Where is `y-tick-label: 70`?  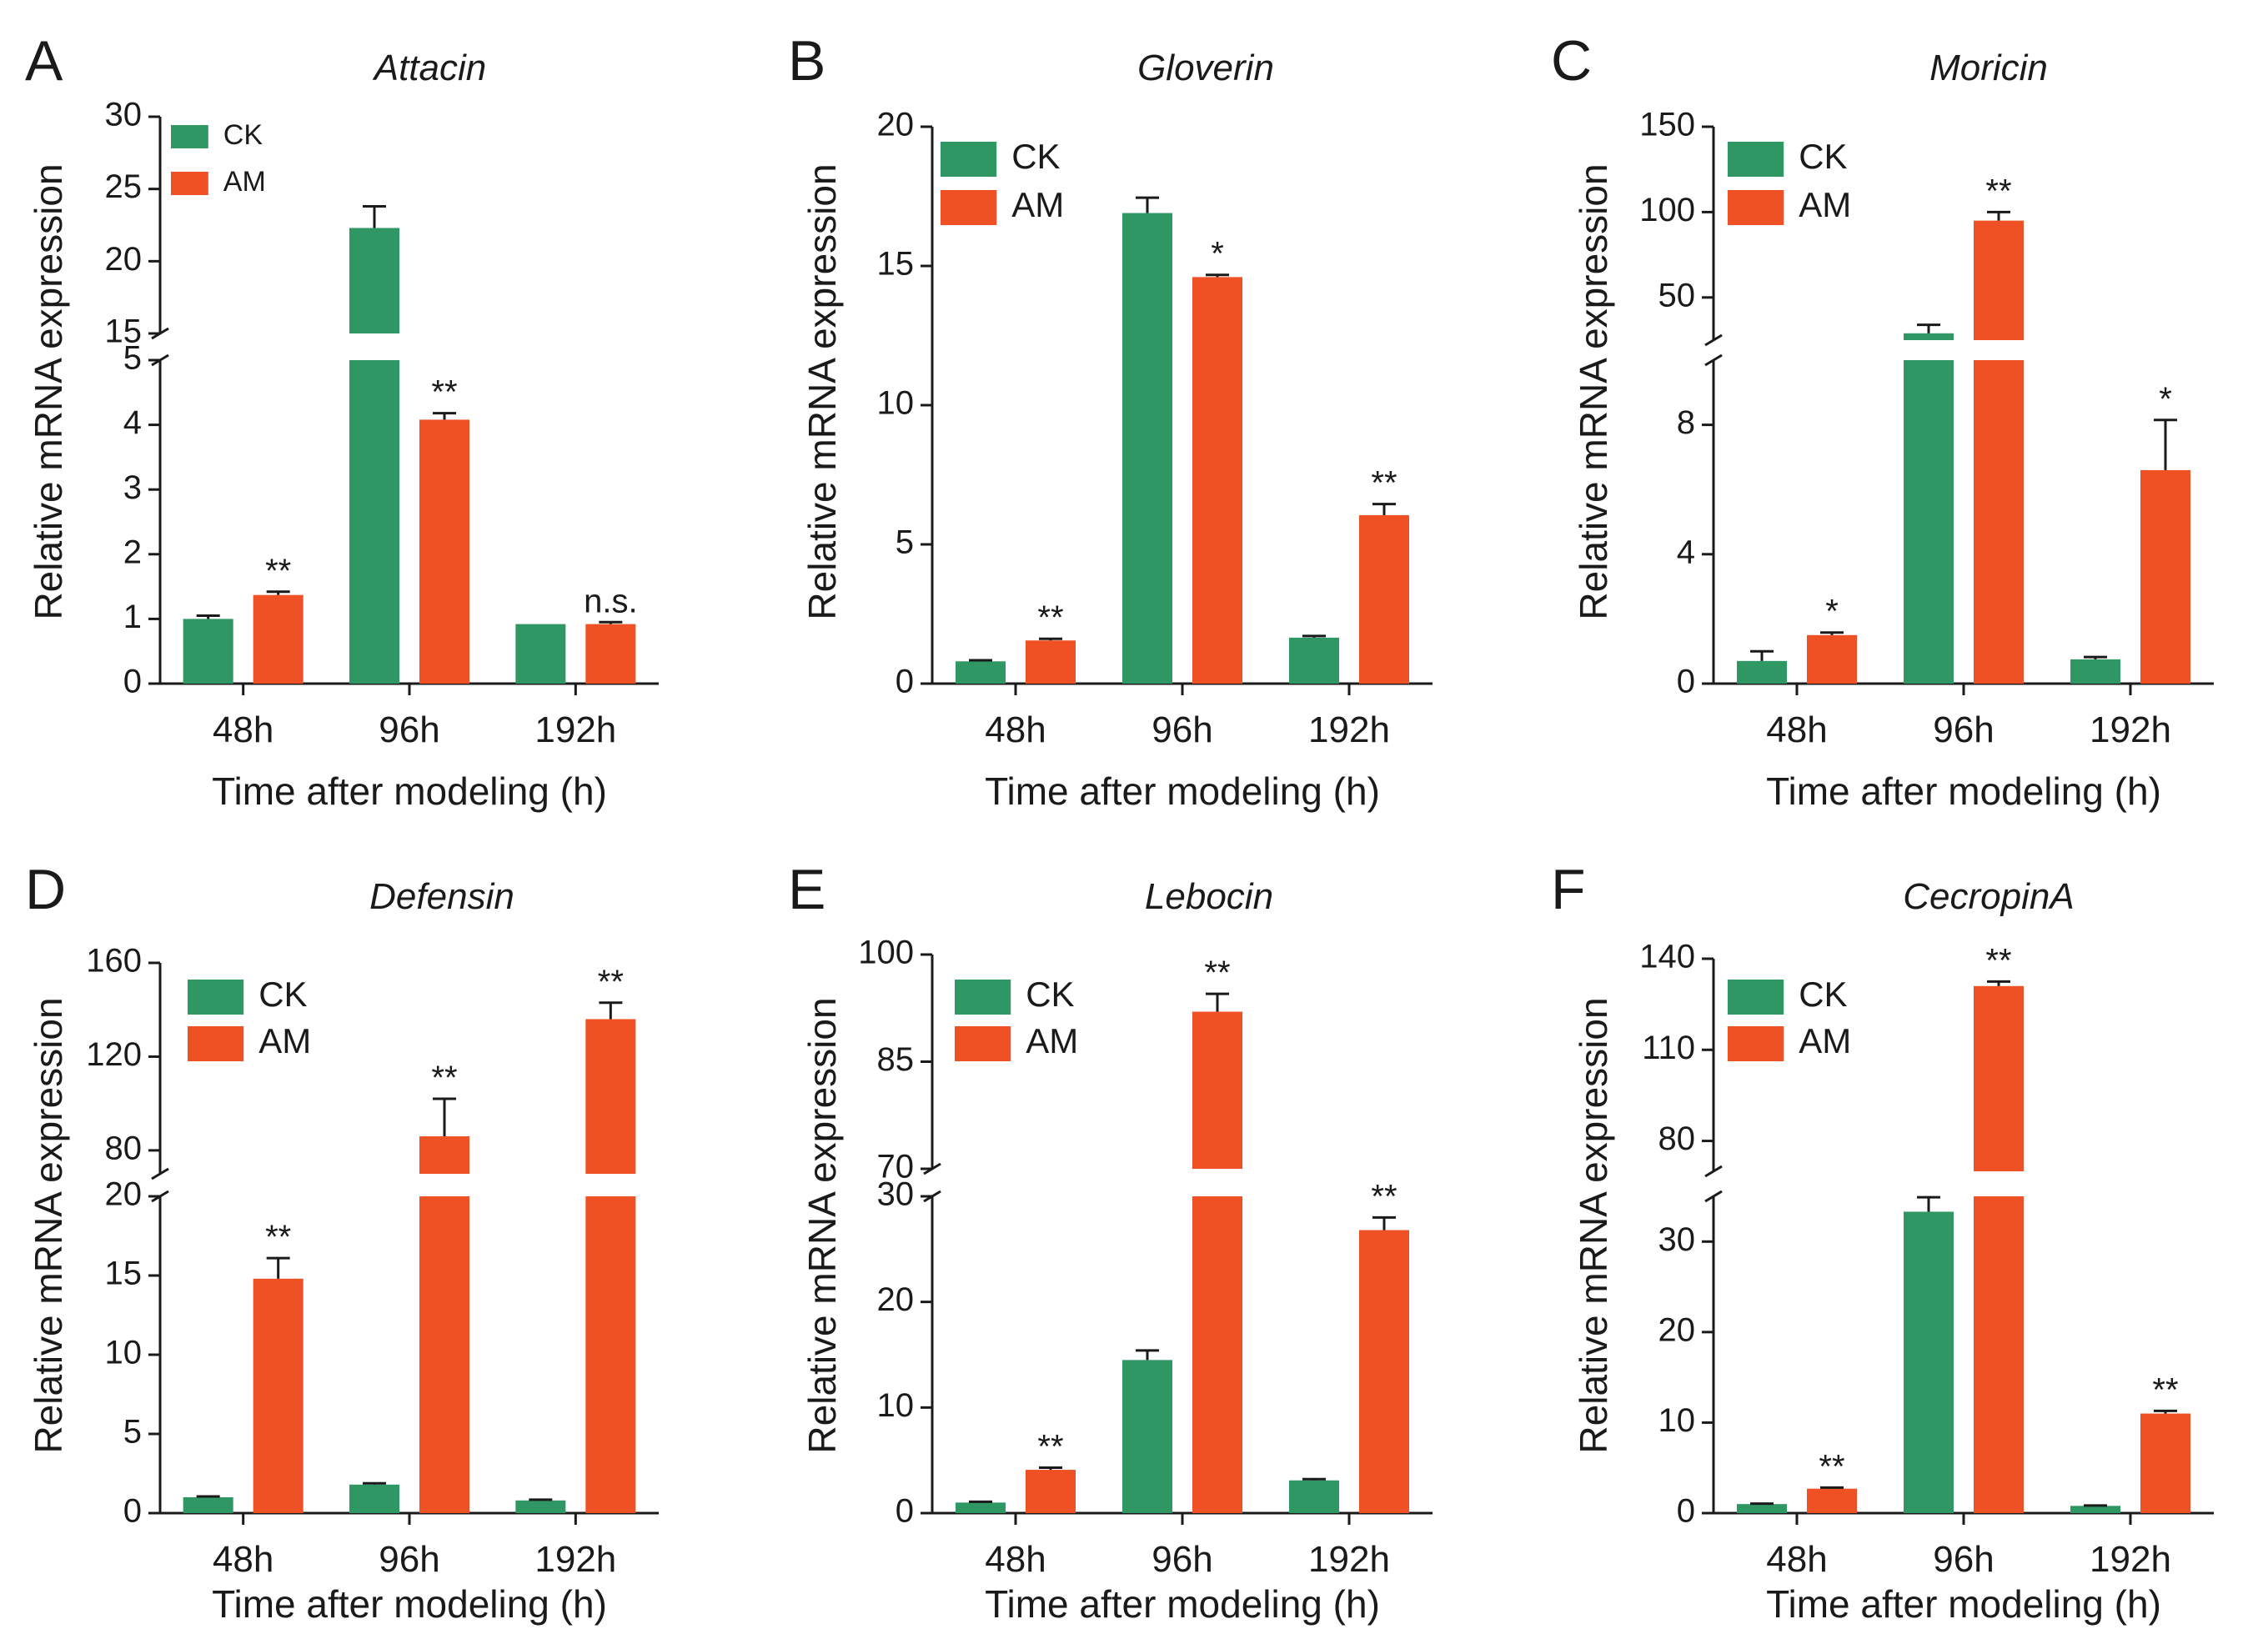 y-tick-label: 70 is located at coordinates (896, 1167).